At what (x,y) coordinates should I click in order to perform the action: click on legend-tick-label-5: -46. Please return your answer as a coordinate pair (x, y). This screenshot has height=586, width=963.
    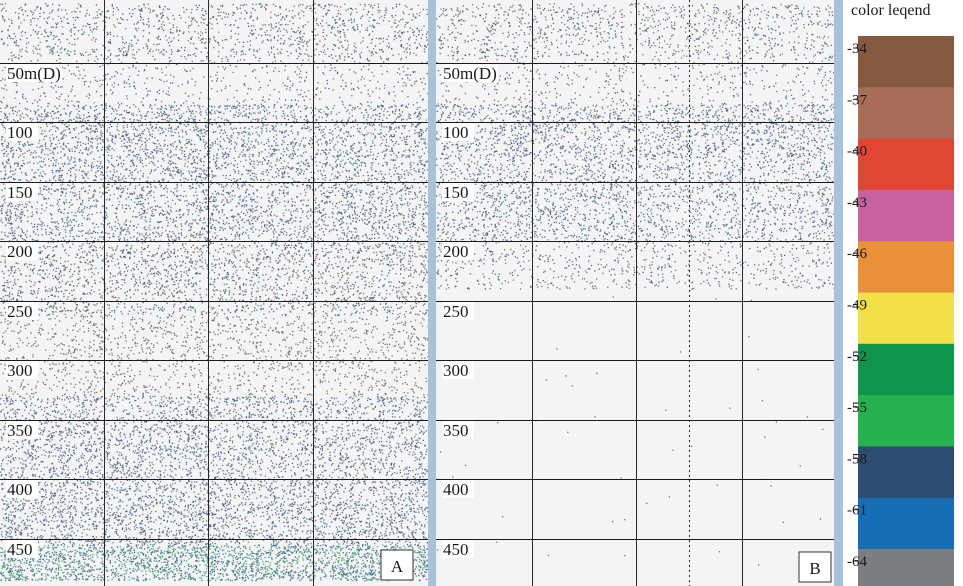
    Looking at the image, I should click on (857, 254).